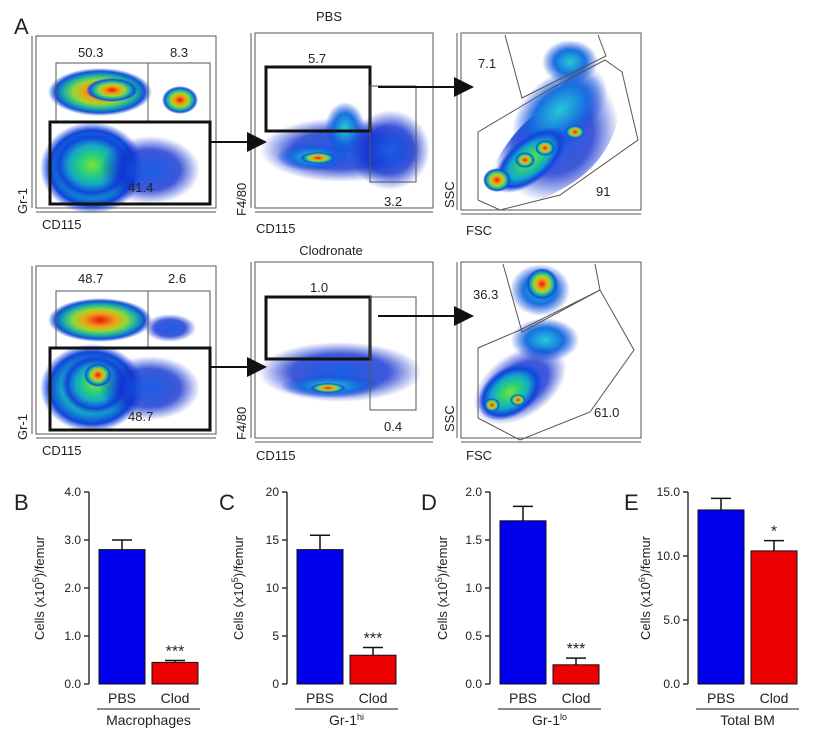  Describe the element at coordinates (319, 287) in the screenshot. I see `gate-value: 1.0` at that location.